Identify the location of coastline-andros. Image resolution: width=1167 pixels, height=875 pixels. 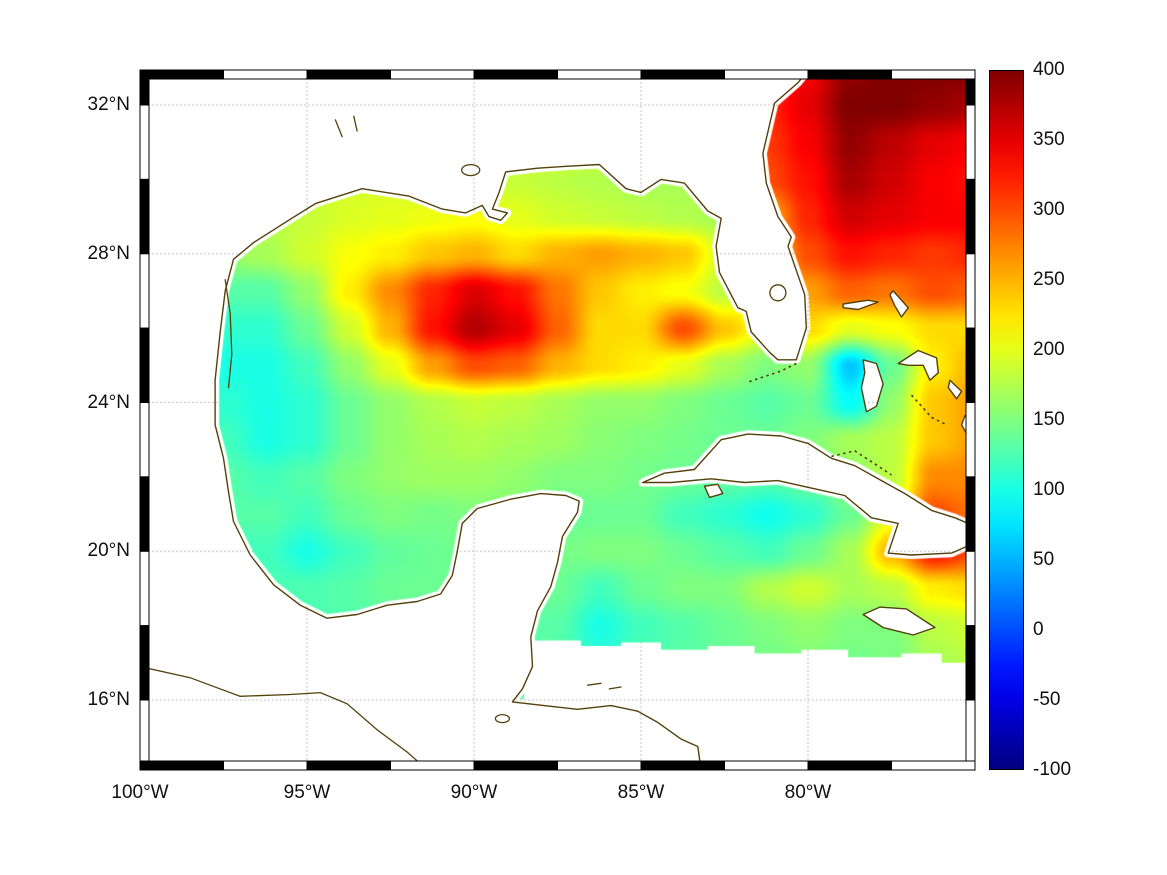
(872, 386).